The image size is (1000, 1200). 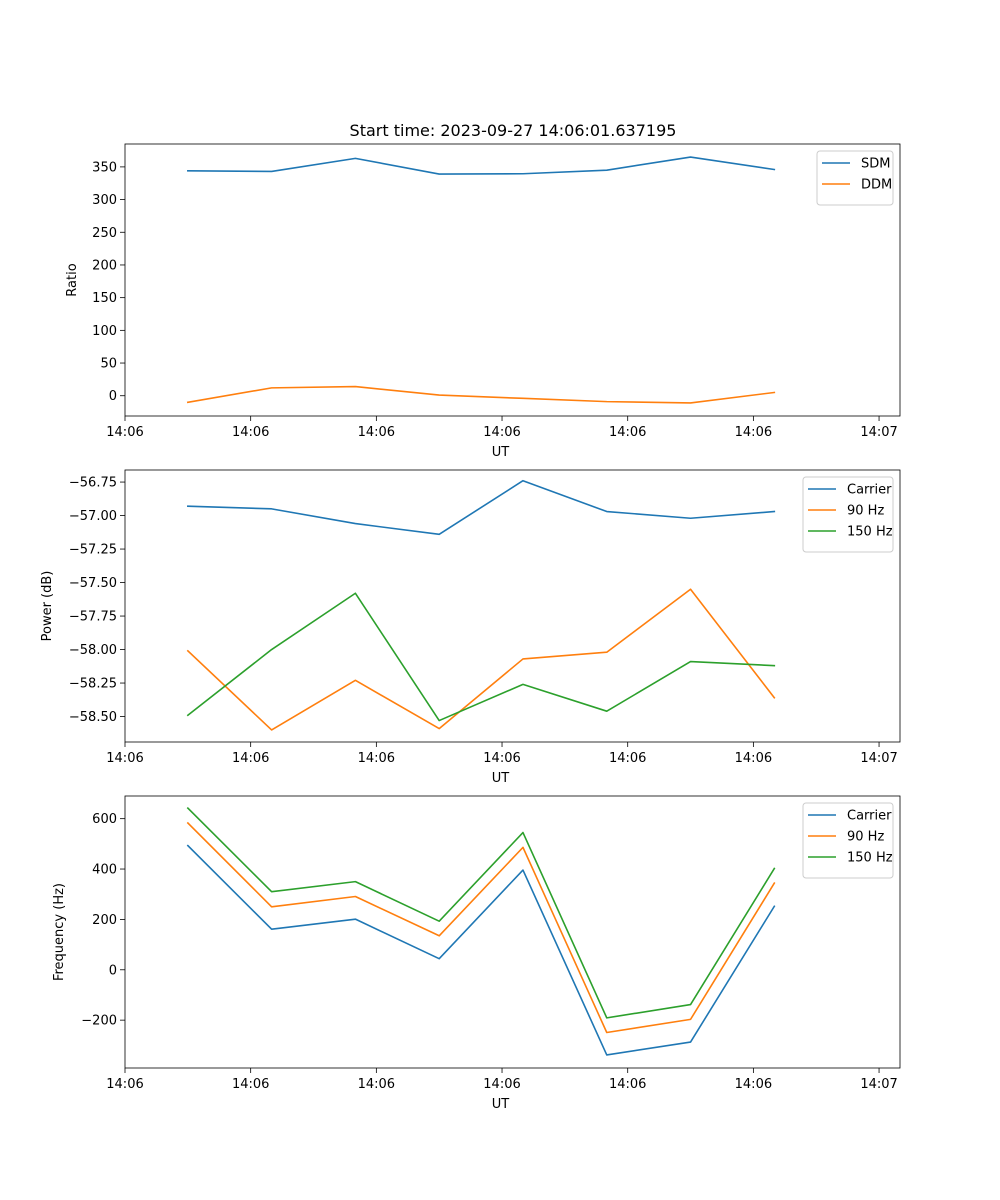 I want to click on y-tick-label: 100, so click(x=104, y=331).